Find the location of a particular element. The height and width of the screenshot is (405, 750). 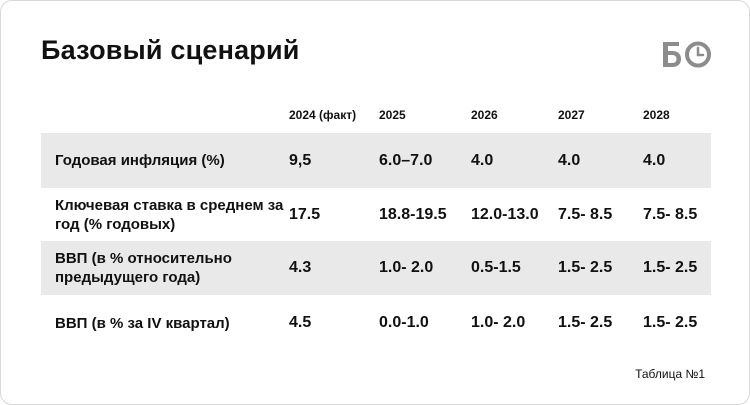

row-label: Годовая инфляция (%) is located at coordinates (165, 160).